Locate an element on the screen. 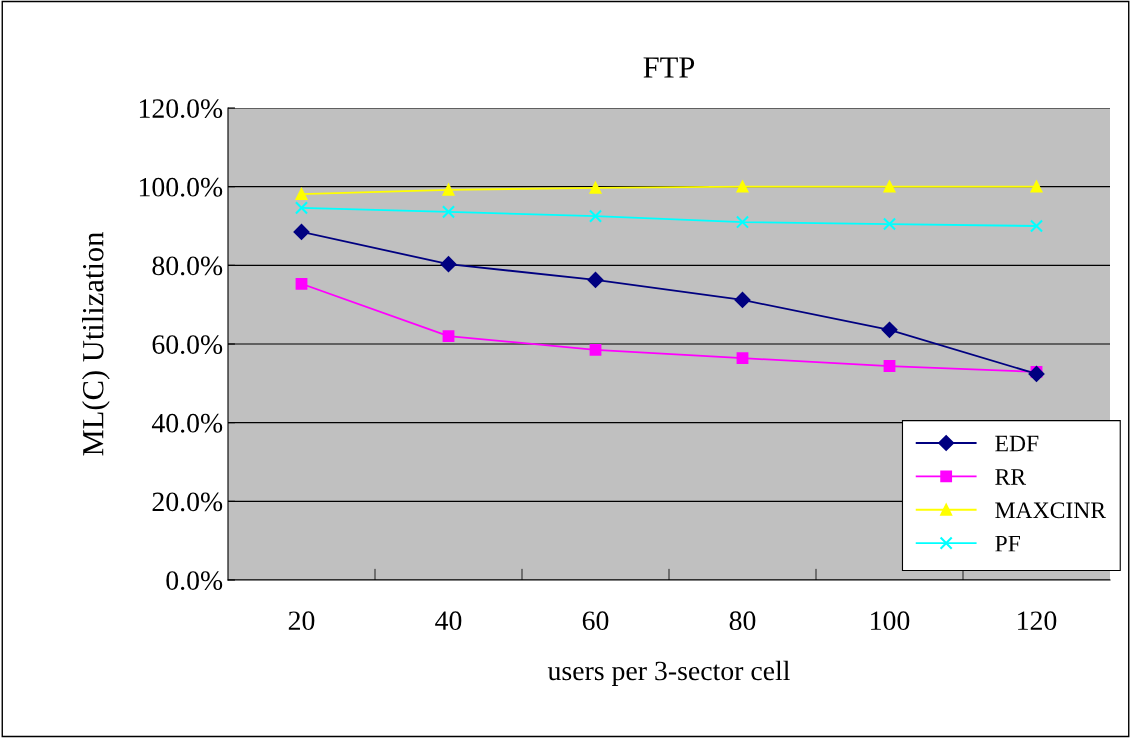 The image size is (1131, 738). legend-label: PF is located at coordinates (1007, 543).